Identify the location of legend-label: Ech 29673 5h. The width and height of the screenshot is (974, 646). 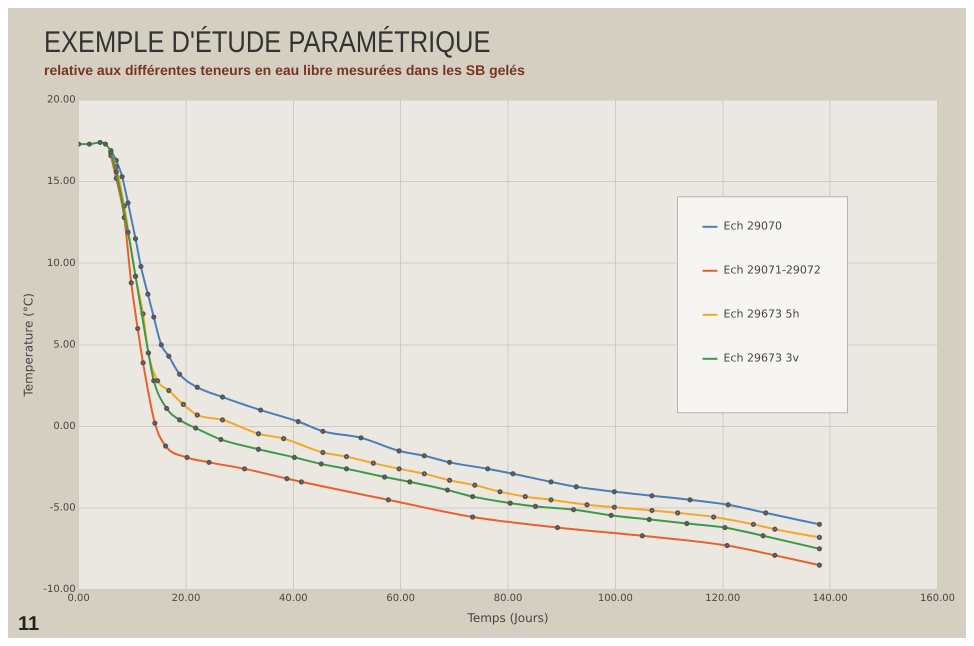
(762, 314).